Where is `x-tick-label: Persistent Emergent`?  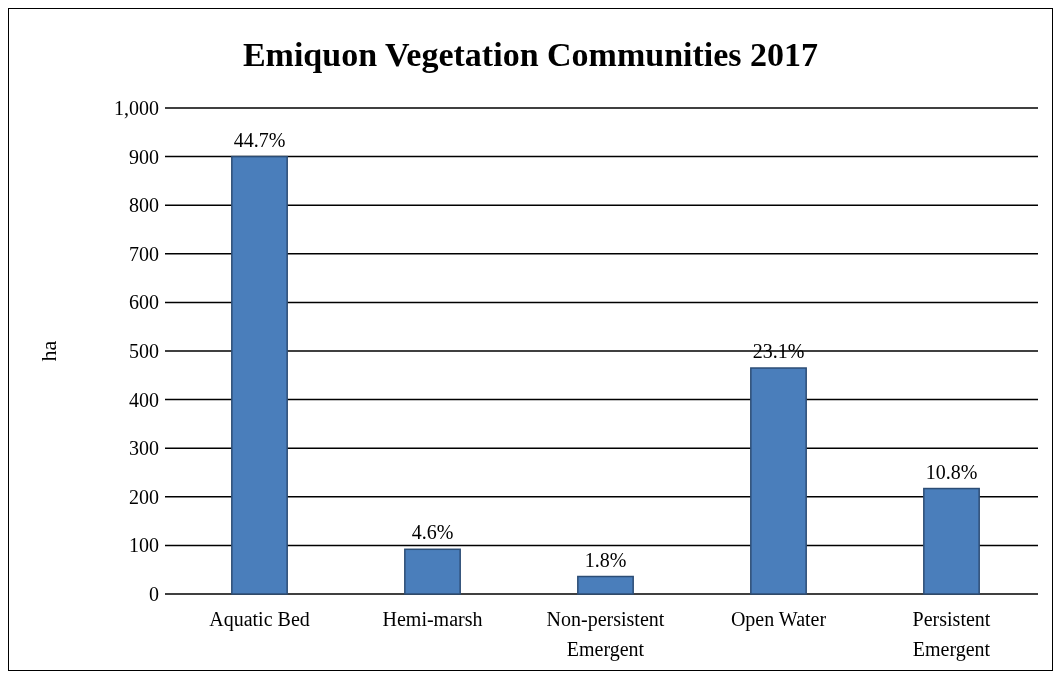 x-tick-label: Persistent Emergent is located at coordinates (951, 634).